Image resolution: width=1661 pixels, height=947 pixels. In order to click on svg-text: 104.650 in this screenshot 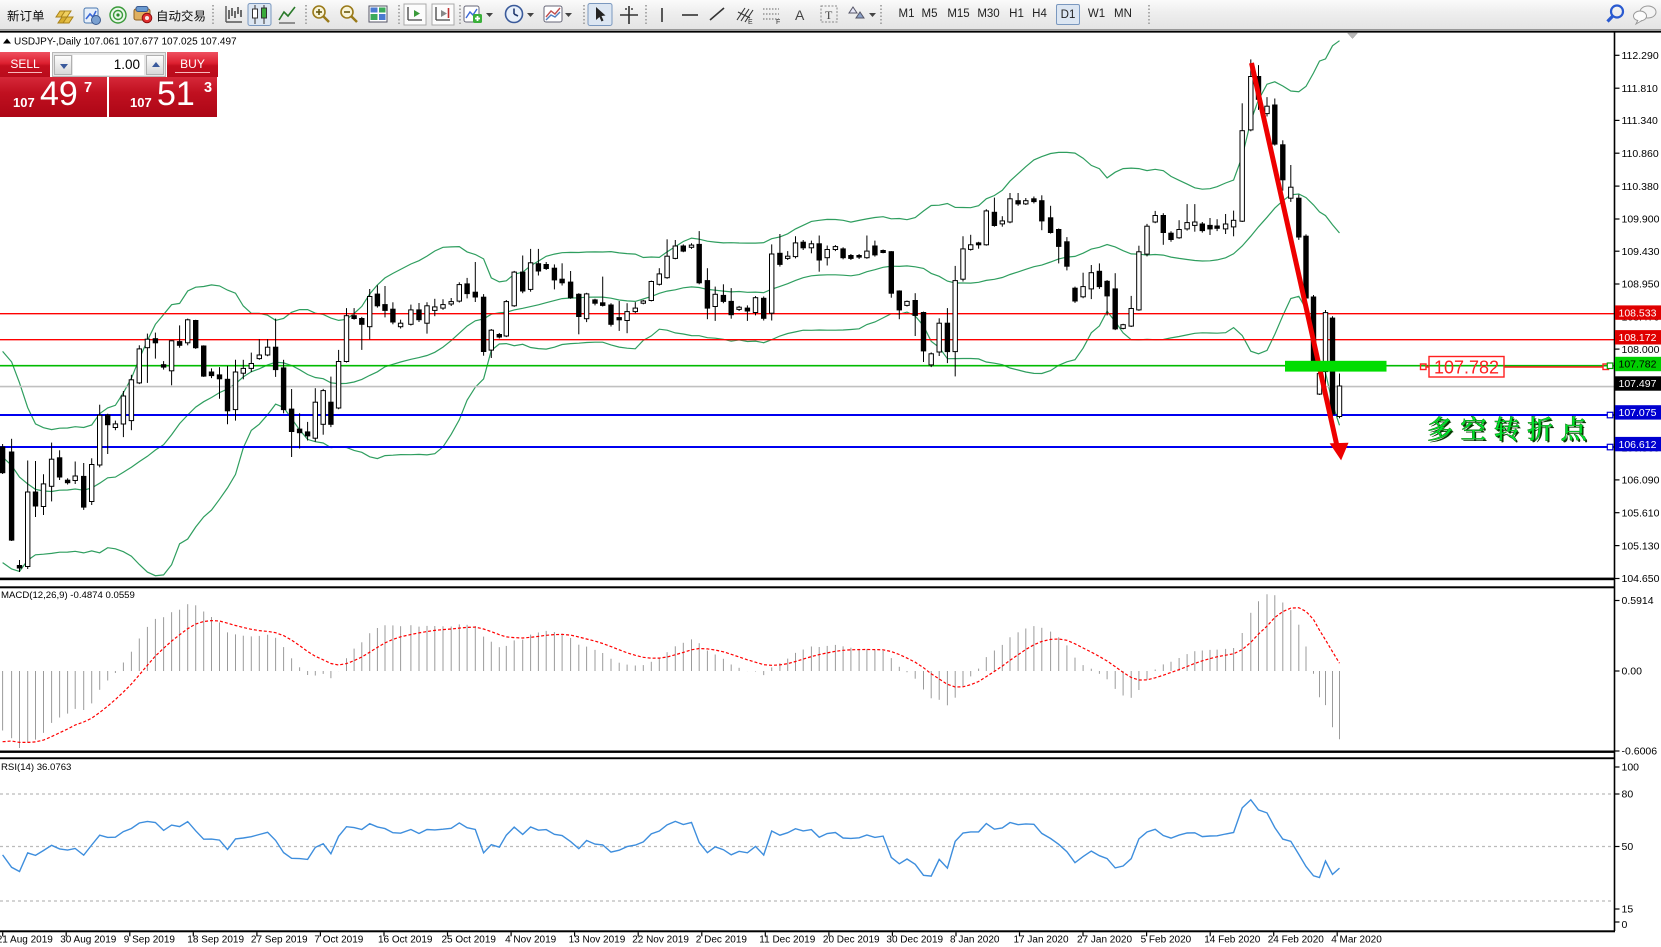, I will do `click(1641, 579)`.